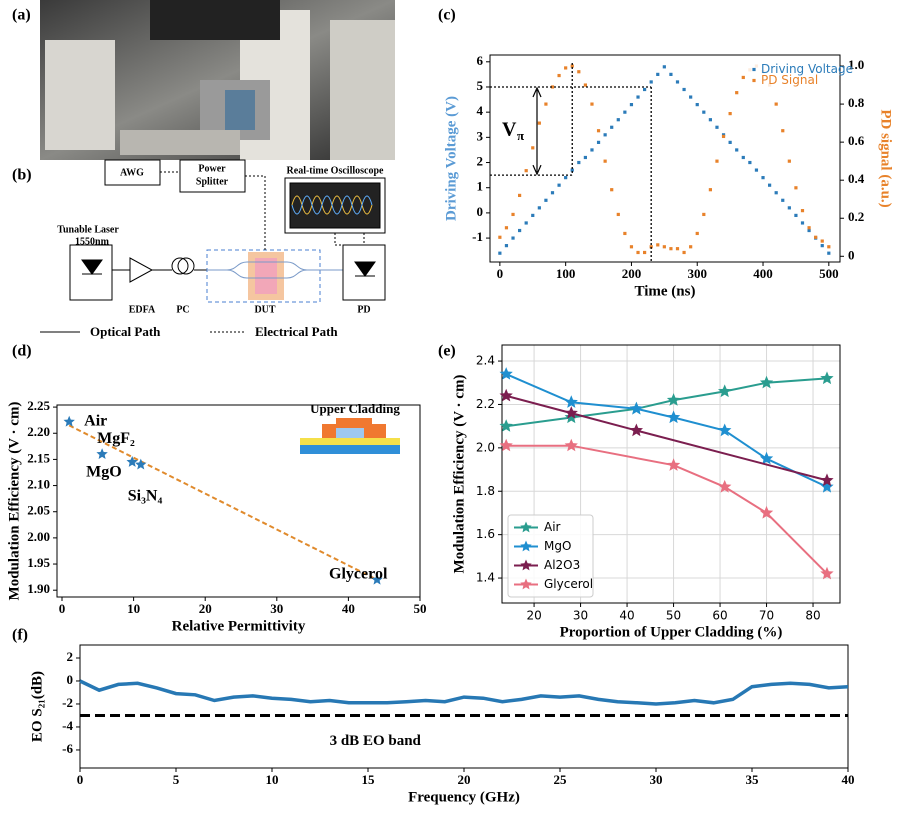 The width and height of the screenshot is (898, 829). I want to click on setup-diagram, so click(213, 246).